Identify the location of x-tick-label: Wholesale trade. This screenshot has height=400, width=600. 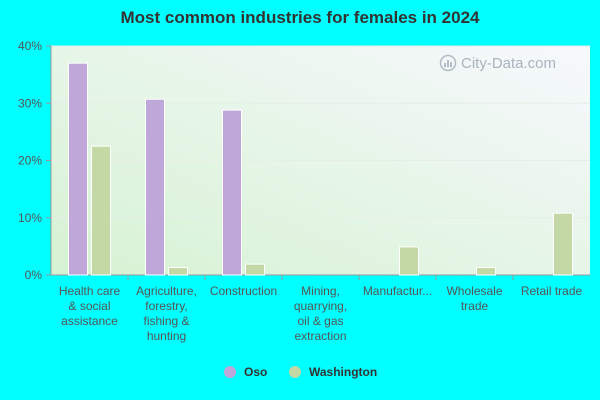
(474, 298).